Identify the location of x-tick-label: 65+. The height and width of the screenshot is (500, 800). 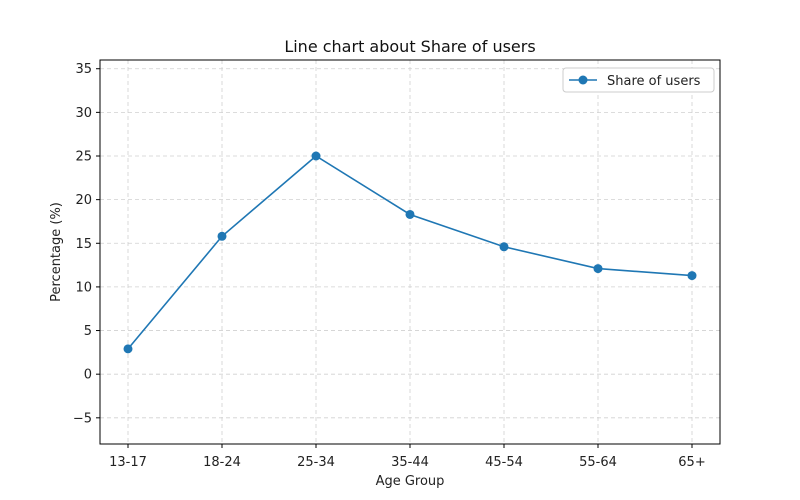
(691, 462).